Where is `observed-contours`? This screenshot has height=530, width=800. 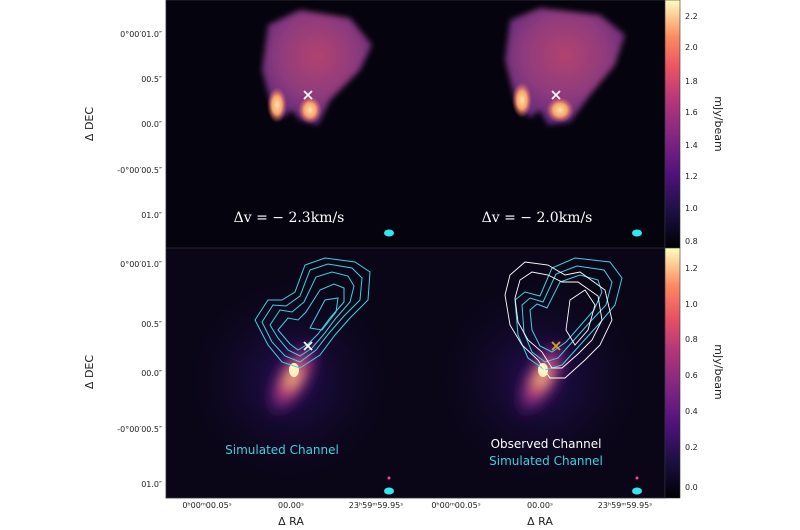 observed-contours is located at coordinates (558, 320).